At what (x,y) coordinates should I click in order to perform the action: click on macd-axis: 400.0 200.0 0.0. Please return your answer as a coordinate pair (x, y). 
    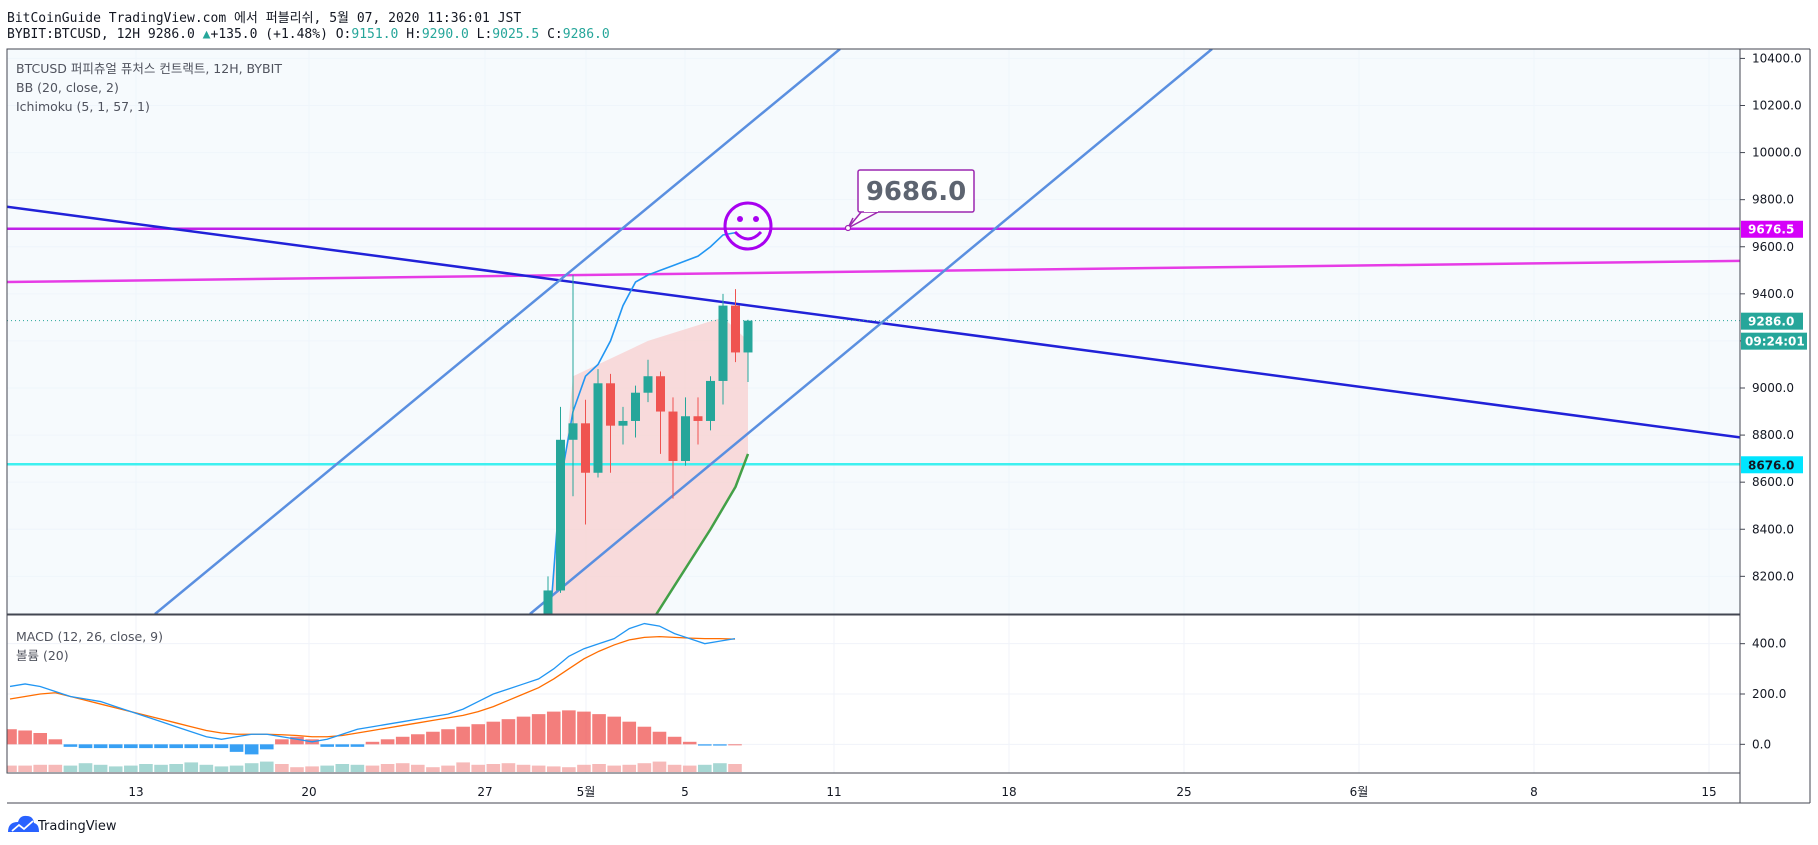
    Looking at the image, I should click on (1763, 694).